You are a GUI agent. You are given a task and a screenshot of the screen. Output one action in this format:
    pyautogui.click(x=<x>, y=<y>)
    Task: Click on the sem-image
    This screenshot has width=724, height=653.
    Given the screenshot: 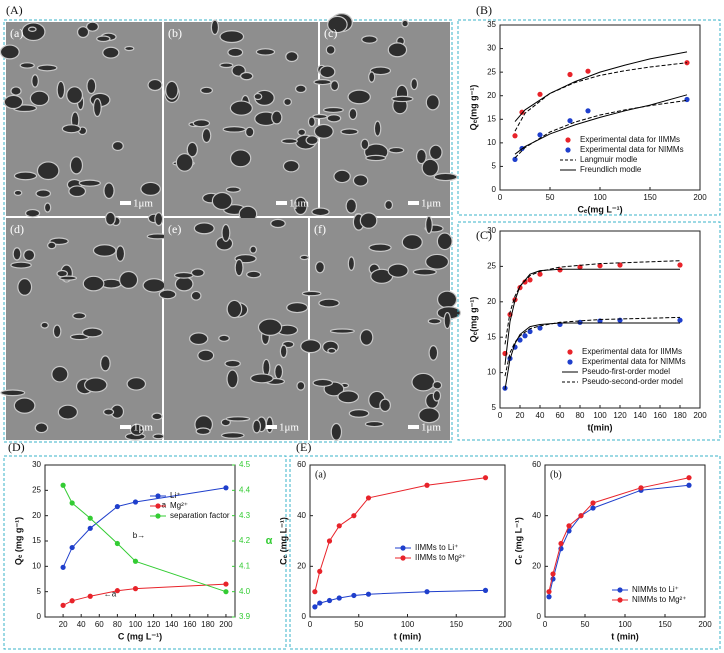 What is the action you would take?
    pyautogui.click(x=385, y=119)
    